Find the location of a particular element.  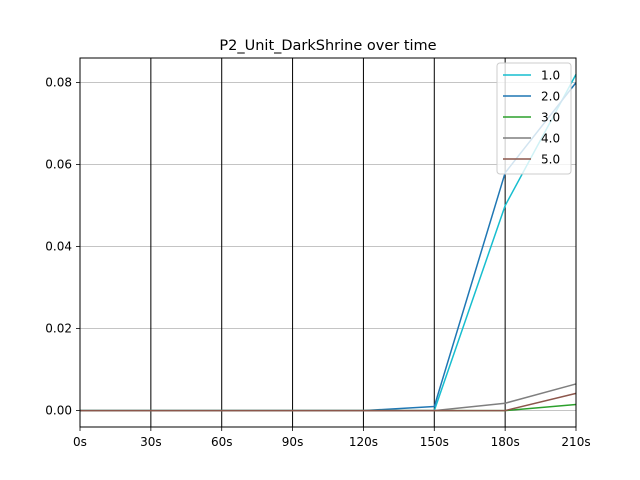

x-tick-label-0: 0s is located at coordinates (80, 442).